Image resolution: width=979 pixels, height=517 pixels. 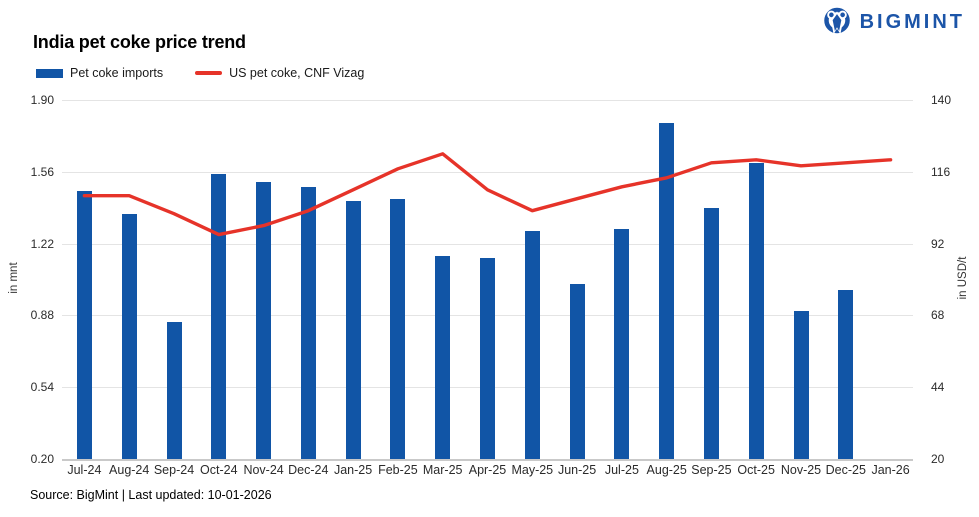 I want to click on y-axis-left-tick: 1.90, so click(x=42, y=100).